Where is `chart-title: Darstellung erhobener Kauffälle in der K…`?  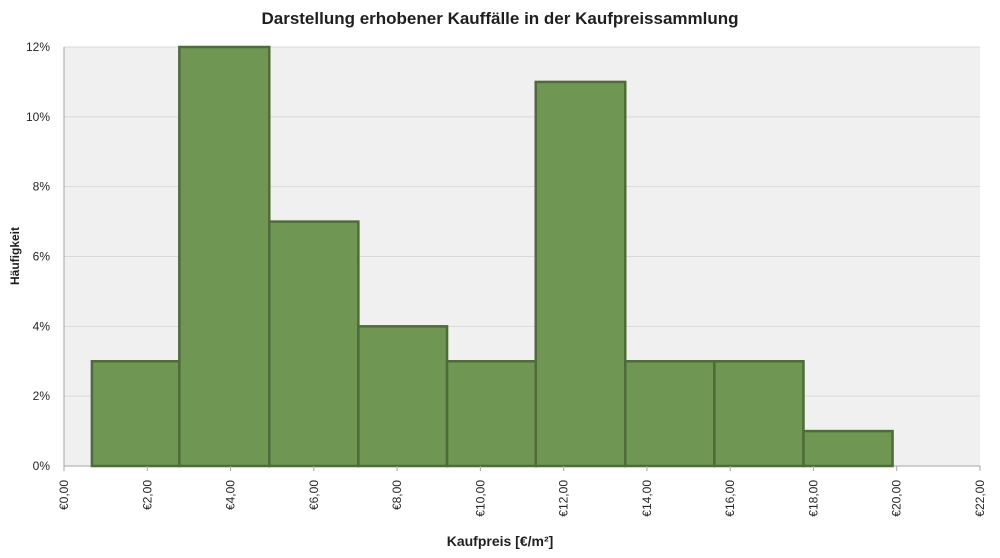
chart-title: Darstellung erhobener Kauffälle in der K… is located at coordinates (500, 18).